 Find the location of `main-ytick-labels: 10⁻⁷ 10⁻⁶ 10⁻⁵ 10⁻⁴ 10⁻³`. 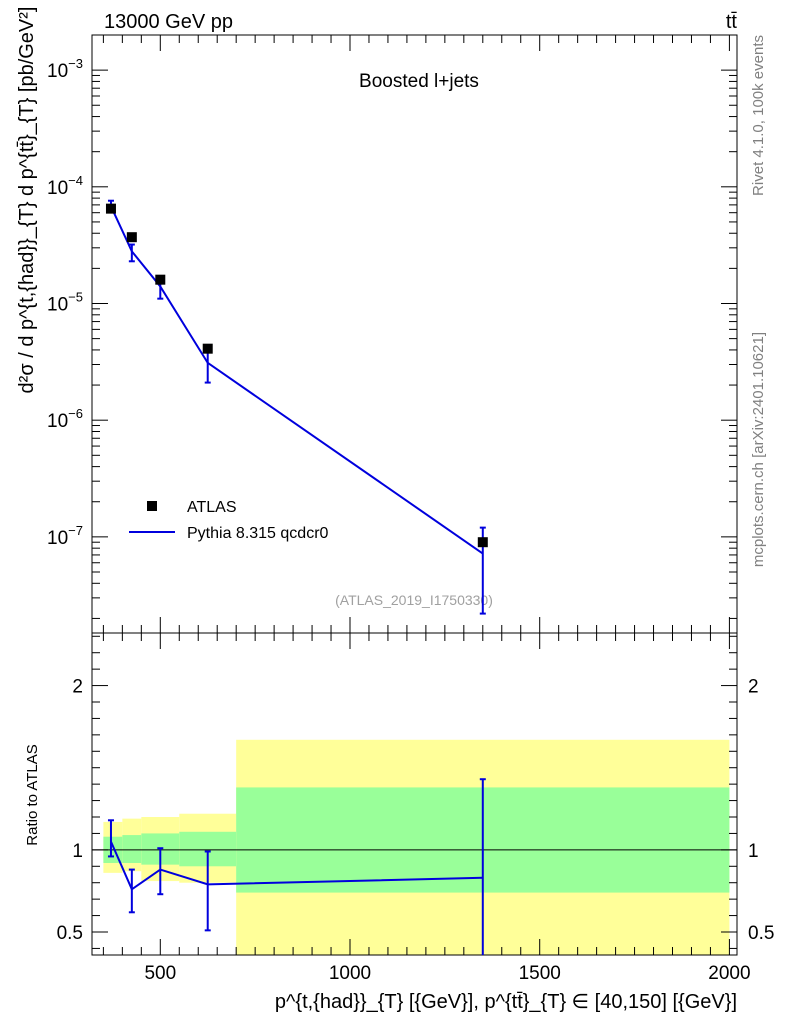

main-ytick-labels: 10⁻⁷ 10⁻⁶ 10⁻⁵ 10⁻⁴ 10⁻³ is located at coordinates (65, 302).